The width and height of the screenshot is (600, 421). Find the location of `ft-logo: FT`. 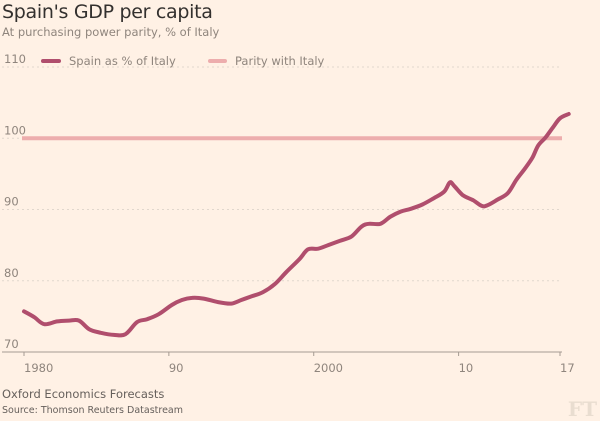

ft-logo: FT is located at coordinates (582, 409).